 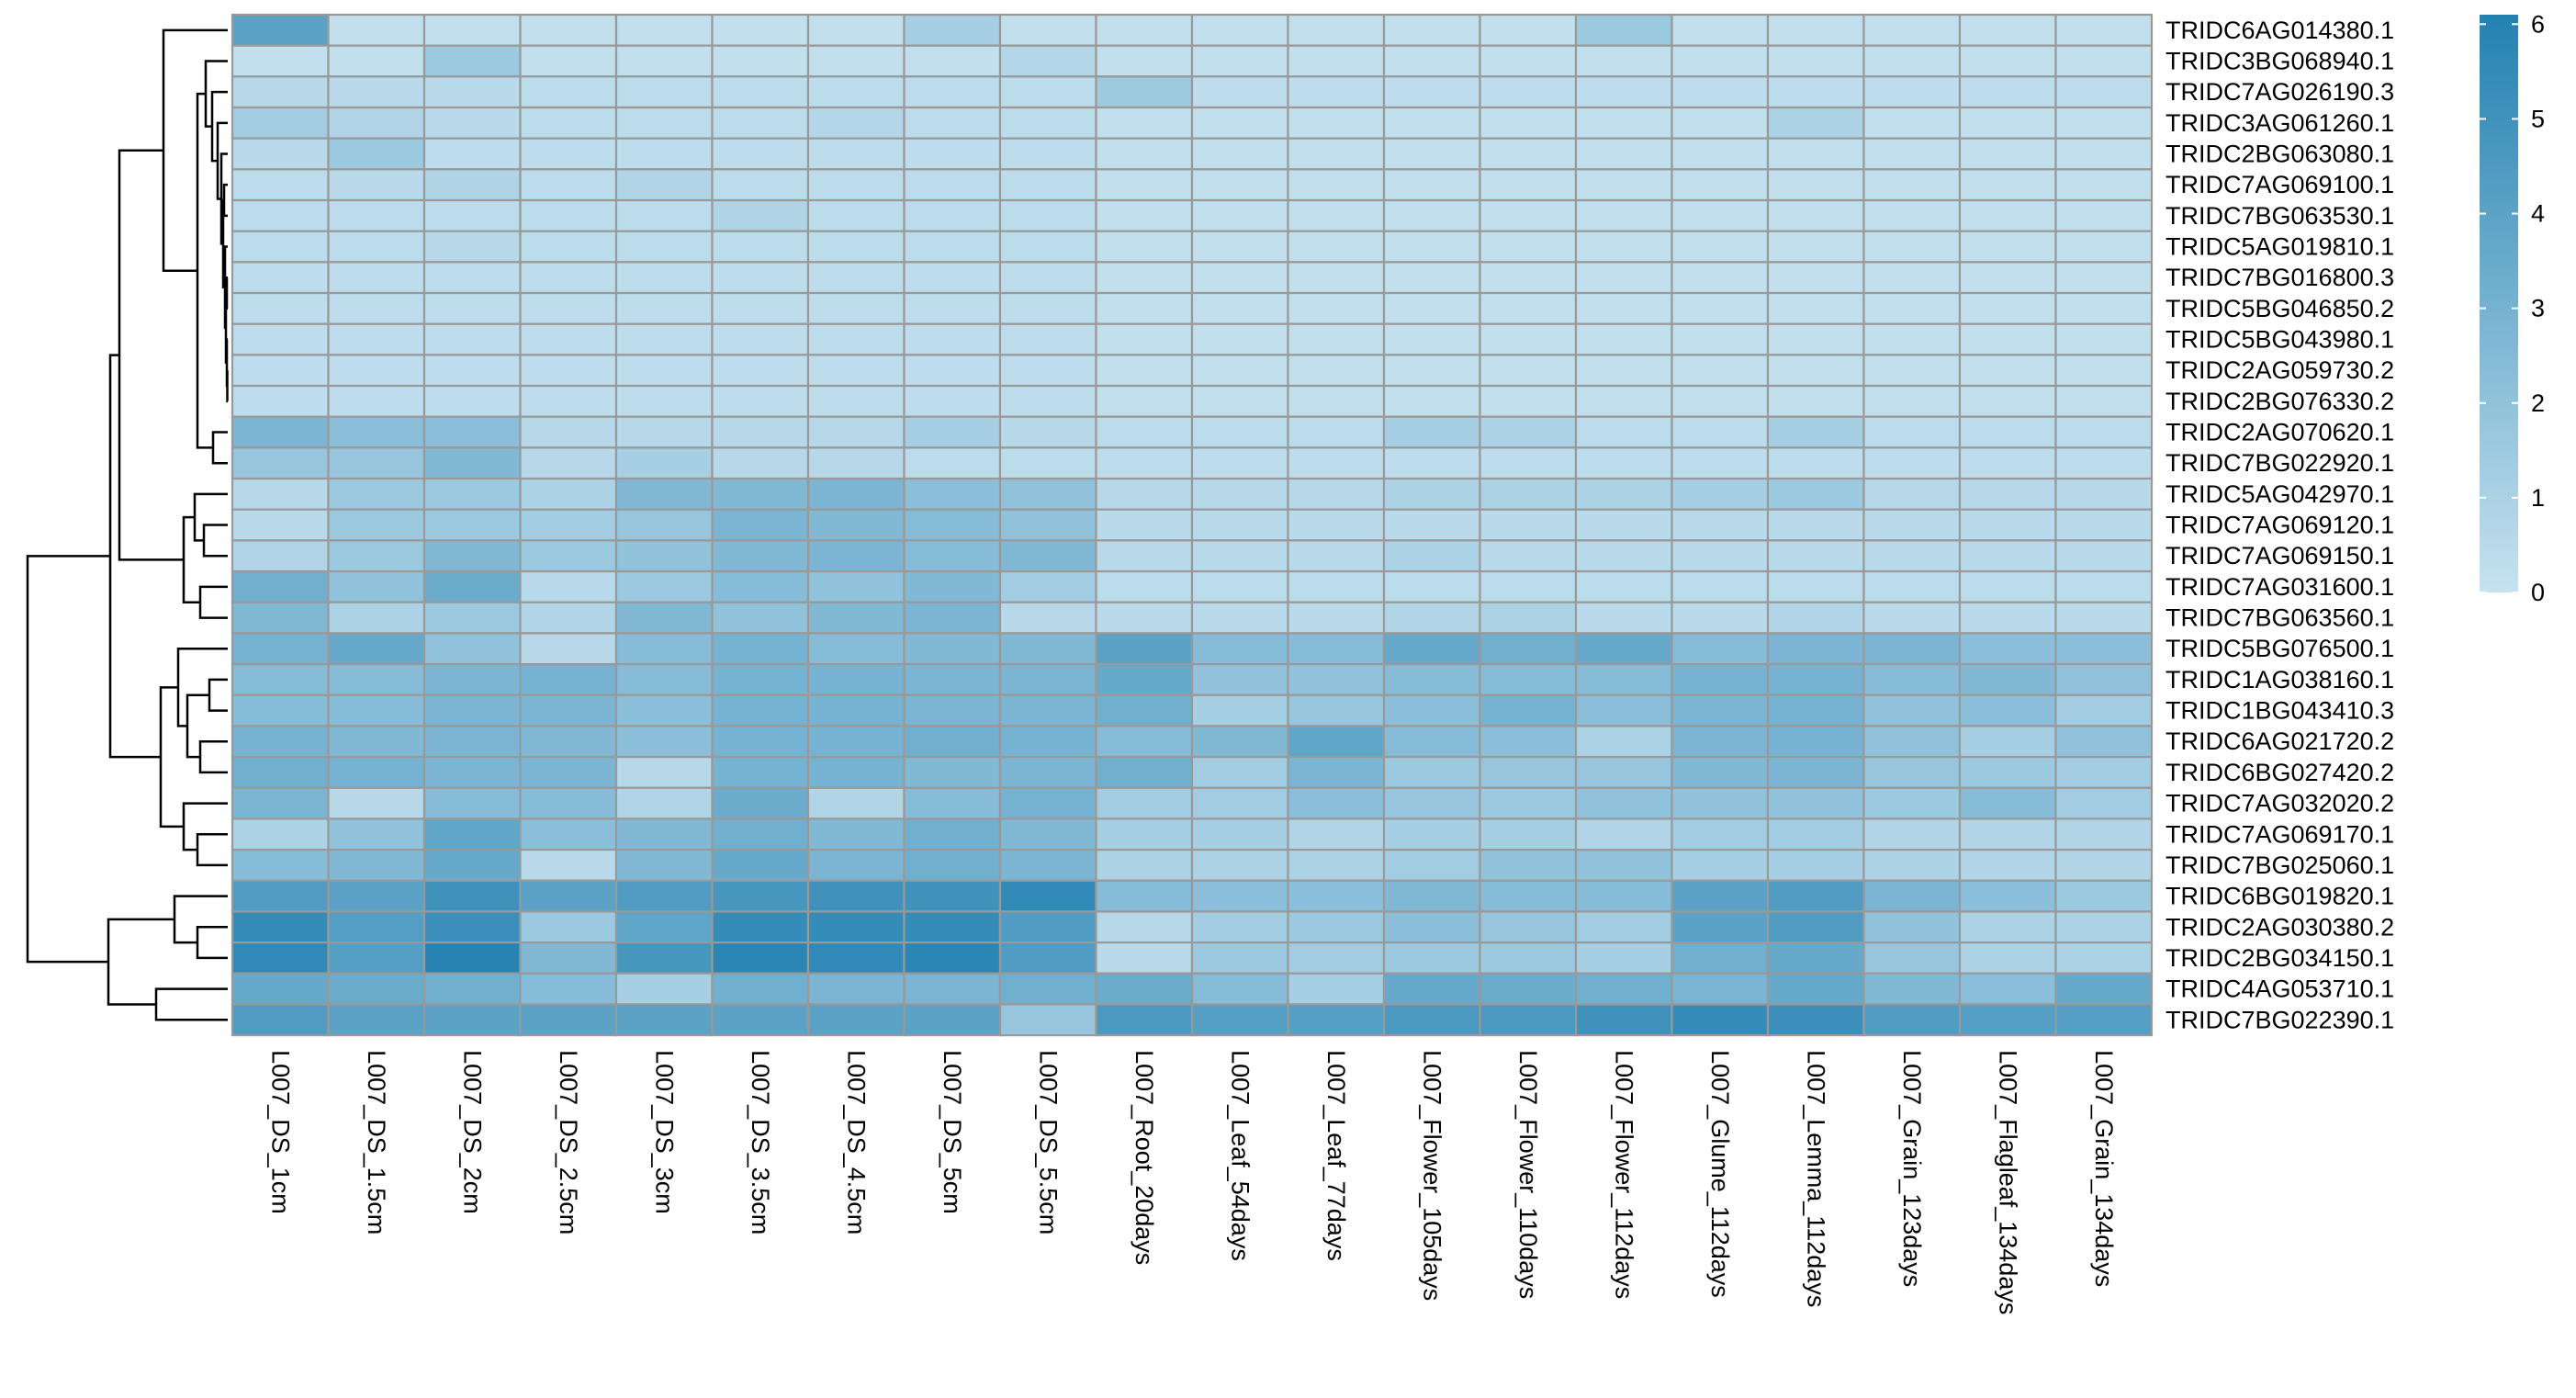 I want to click on column-label: L007_DS_4.5cm, so click(x=856, y=1142).